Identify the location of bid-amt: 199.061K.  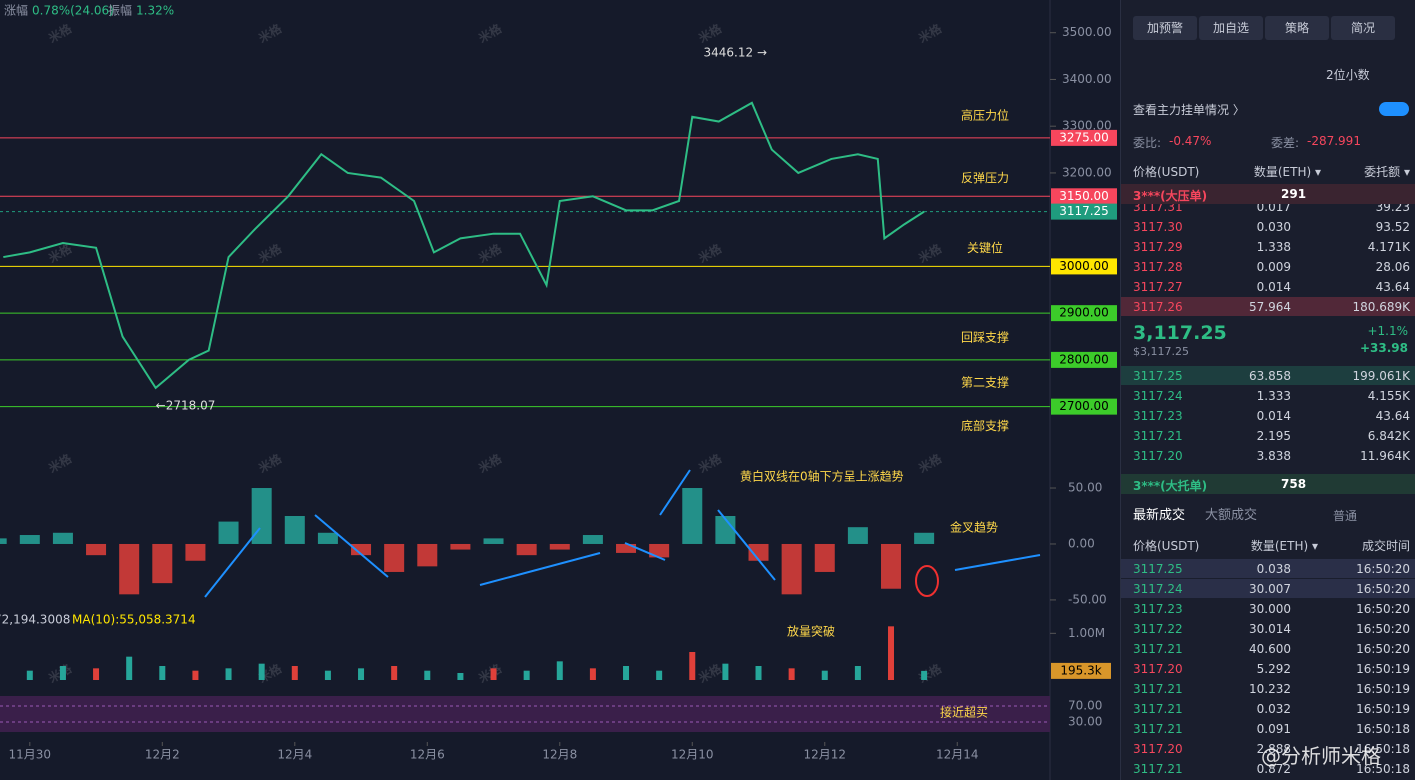
(1381, 376).